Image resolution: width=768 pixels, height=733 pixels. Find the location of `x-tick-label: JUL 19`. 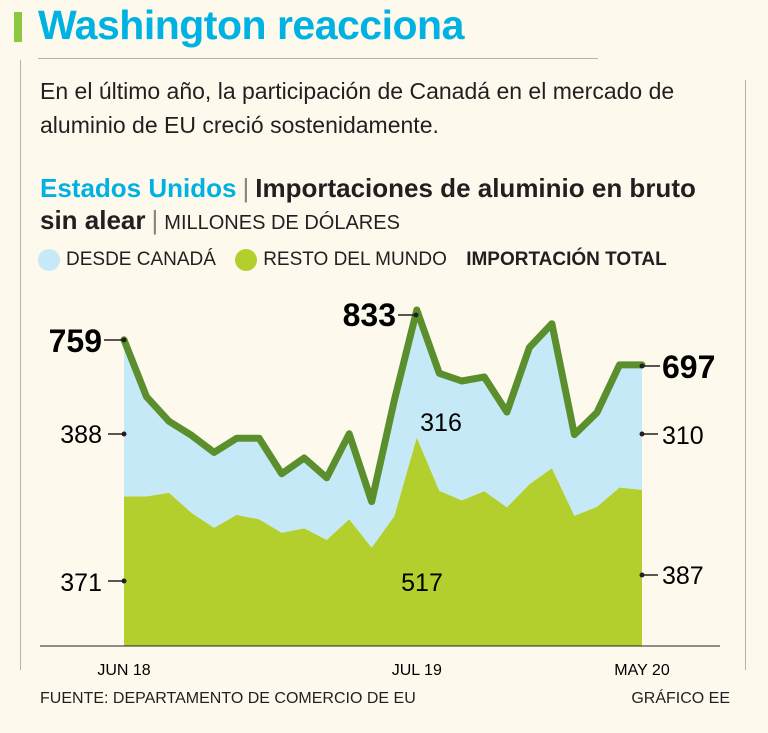

x-tick-label: JUL 19 is located at coordinates (417, 670).